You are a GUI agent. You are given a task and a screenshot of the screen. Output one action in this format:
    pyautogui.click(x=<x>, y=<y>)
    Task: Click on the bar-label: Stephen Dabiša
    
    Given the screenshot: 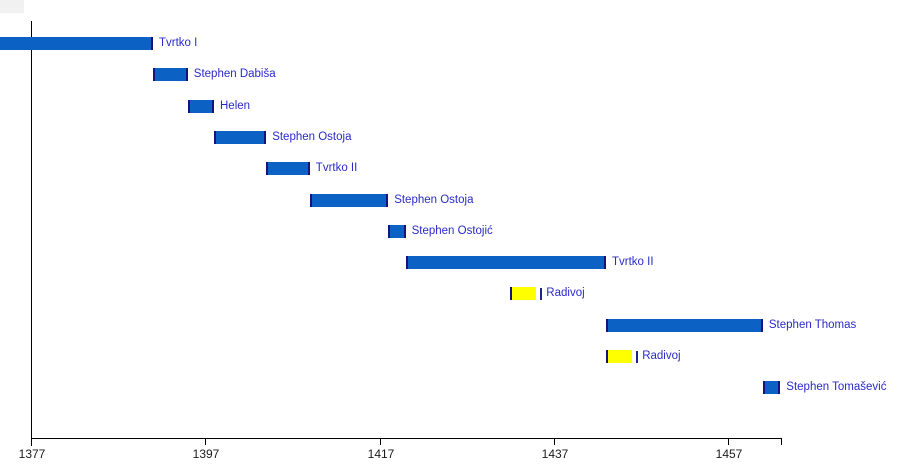 What is the action you would take?
    pyautogui.click(x=234, y=74)
    